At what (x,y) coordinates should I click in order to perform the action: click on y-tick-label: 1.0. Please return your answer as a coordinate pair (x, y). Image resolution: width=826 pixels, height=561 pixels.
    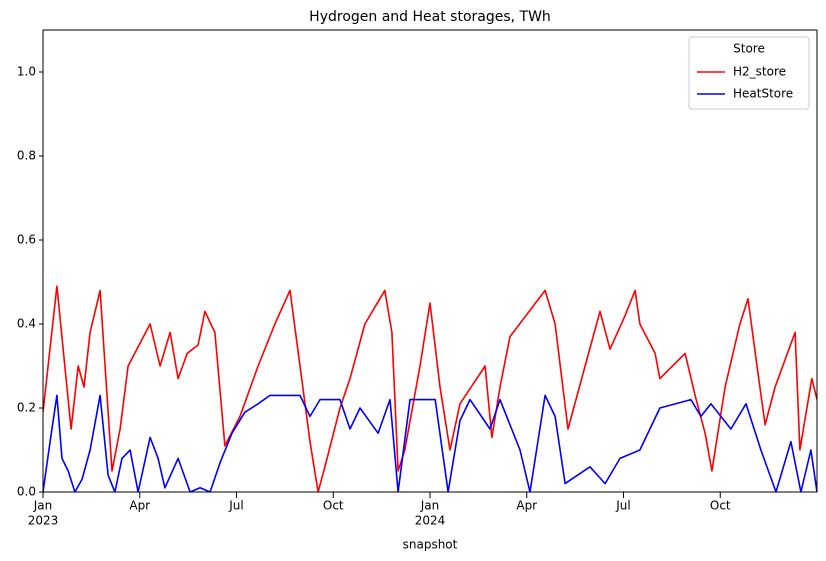
    Looking at the image, I should click on (26, 72).